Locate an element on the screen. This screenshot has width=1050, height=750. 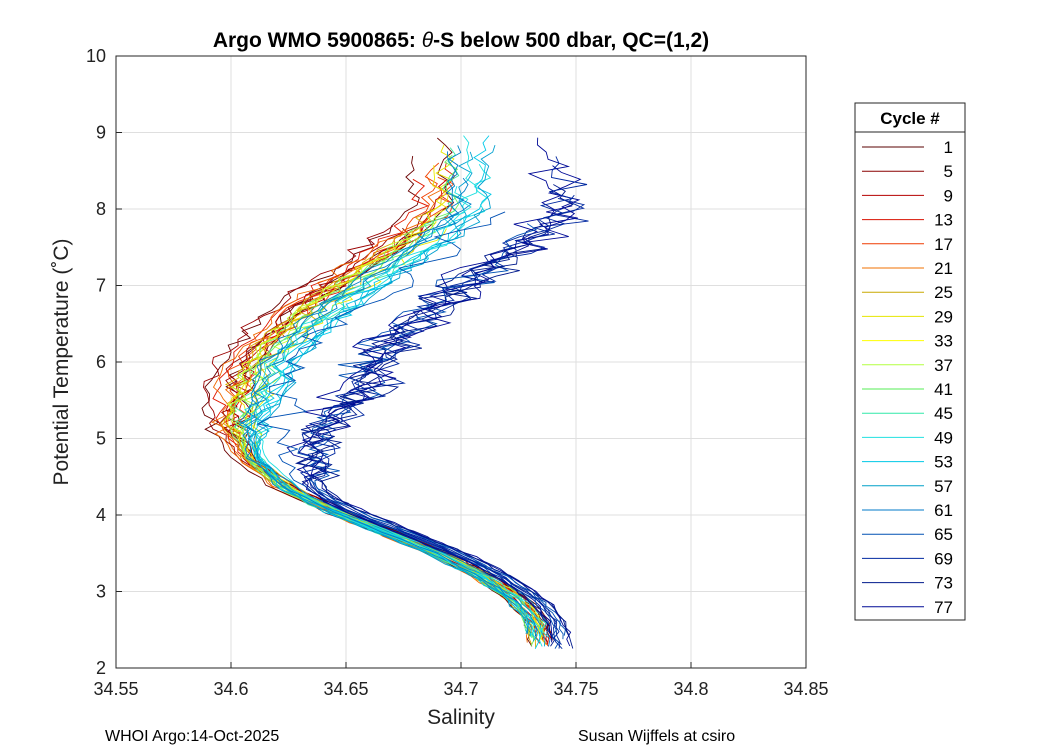
x-tick-label: 34.6 is located at coordinates (230, 689).